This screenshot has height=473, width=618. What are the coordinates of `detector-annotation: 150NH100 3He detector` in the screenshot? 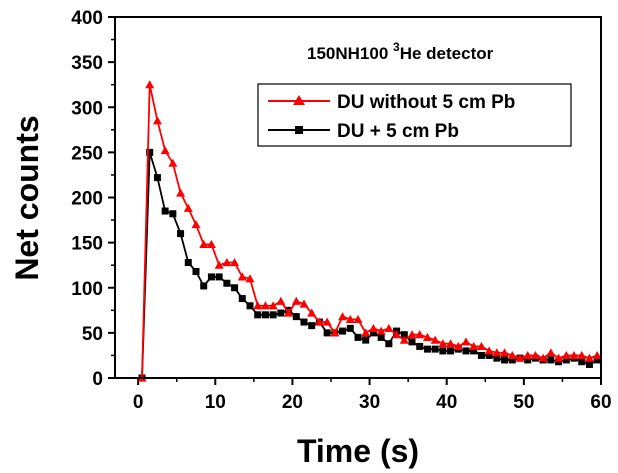 It's located at (400, 51).